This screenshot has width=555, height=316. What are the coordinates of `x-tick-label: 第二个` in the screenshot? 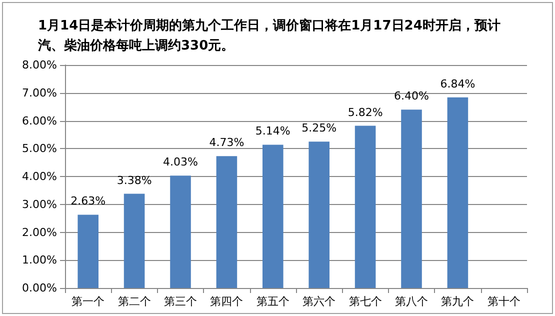 It's located at (134, 301).